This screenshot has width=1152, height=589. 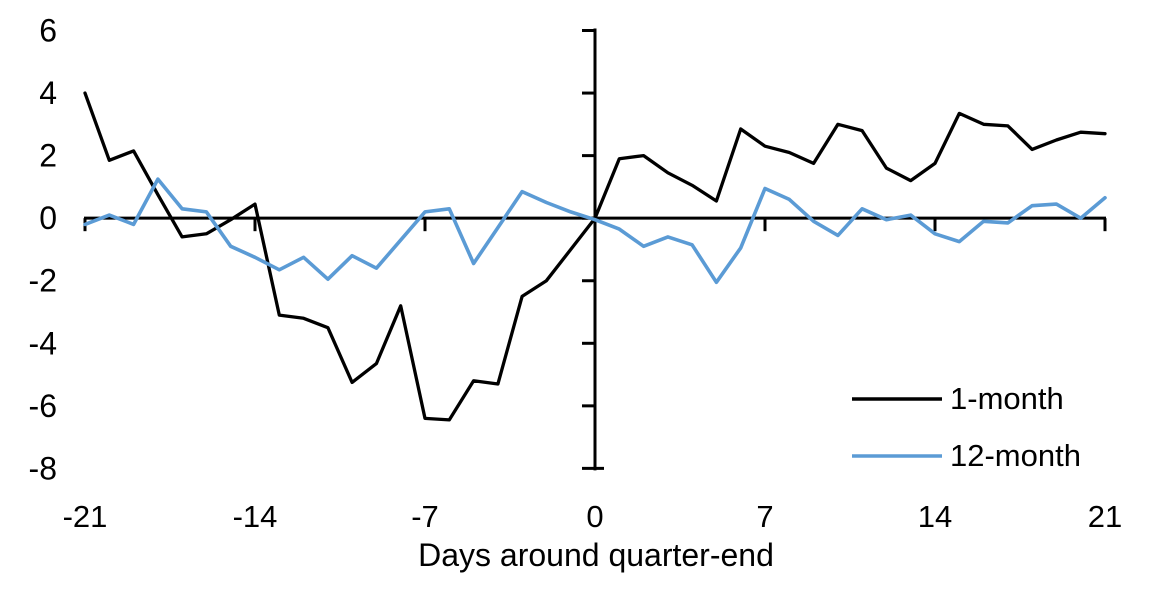 I want to click on y-tick-label: 4, so click(x=48, y=93).